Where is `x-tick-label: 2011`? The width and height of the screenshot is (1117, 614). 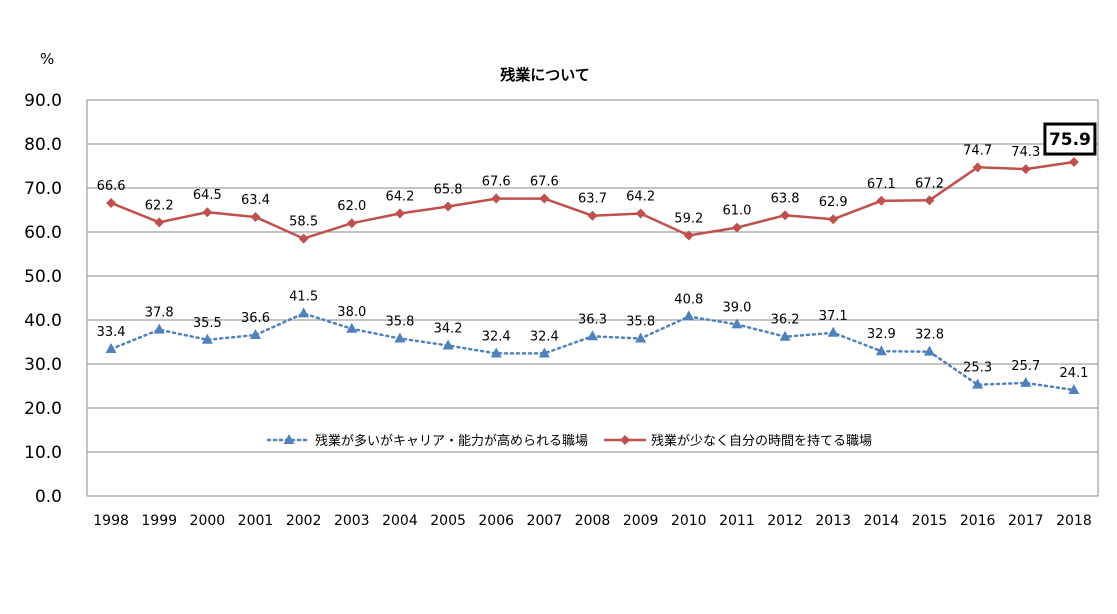 x-tick-label: 2011 is located at coordinates (737, 521).